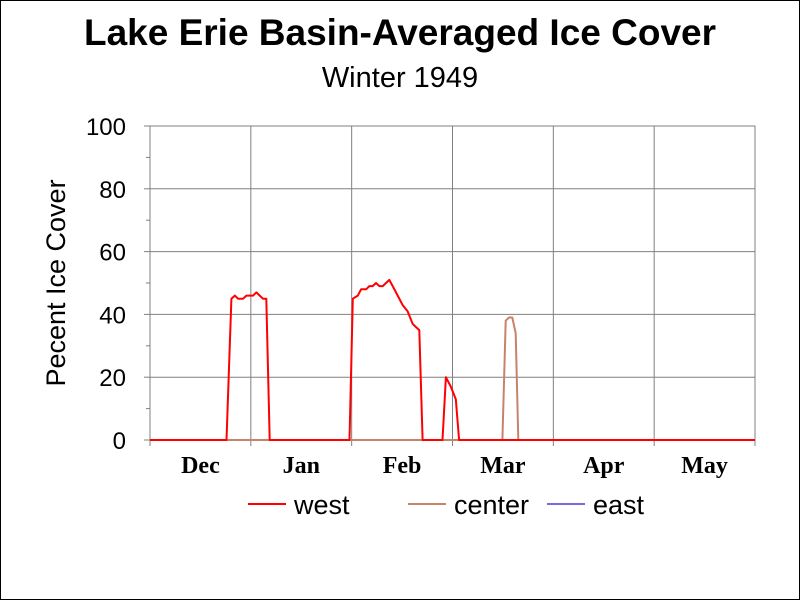 This screenshot has width=800, height=600. What do you see at coordinates (503, 466) in the screenshot?
I see `x-tick-label: Mar` at bounding box center [503, 466].